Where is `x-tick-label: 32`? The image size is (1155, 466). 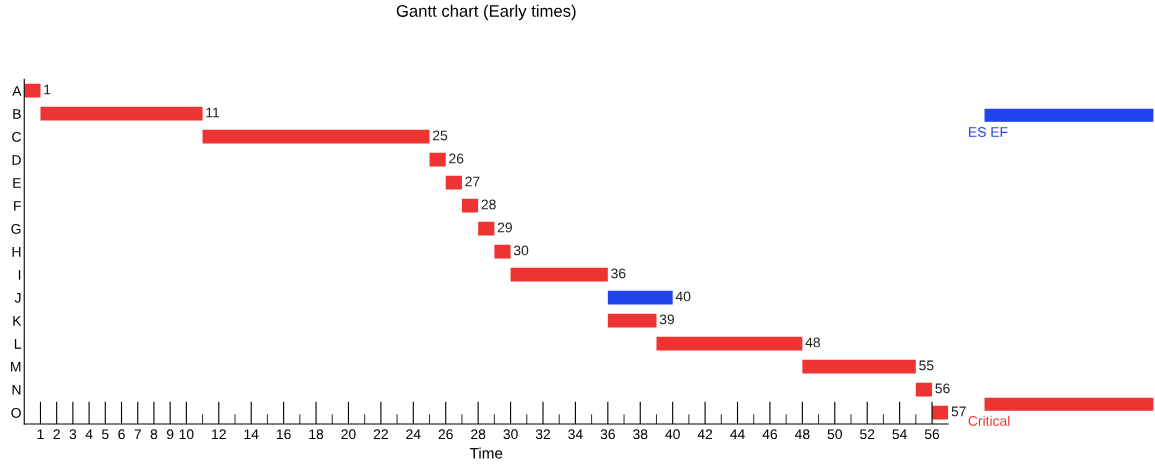
x-tick-label: 32 is located at coordinates (543, 434).